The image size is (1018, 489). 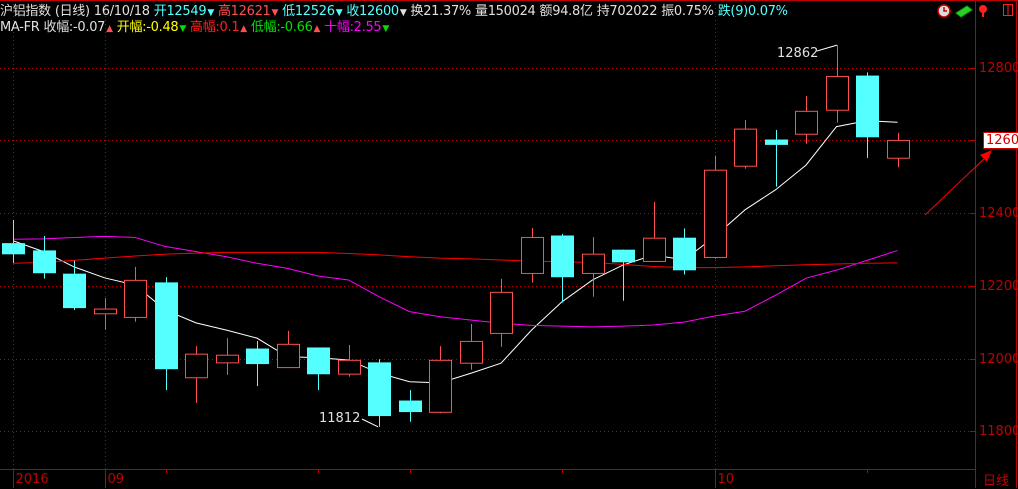 I want to click on turnover: 换21.37%, so click(x=441, y=11).